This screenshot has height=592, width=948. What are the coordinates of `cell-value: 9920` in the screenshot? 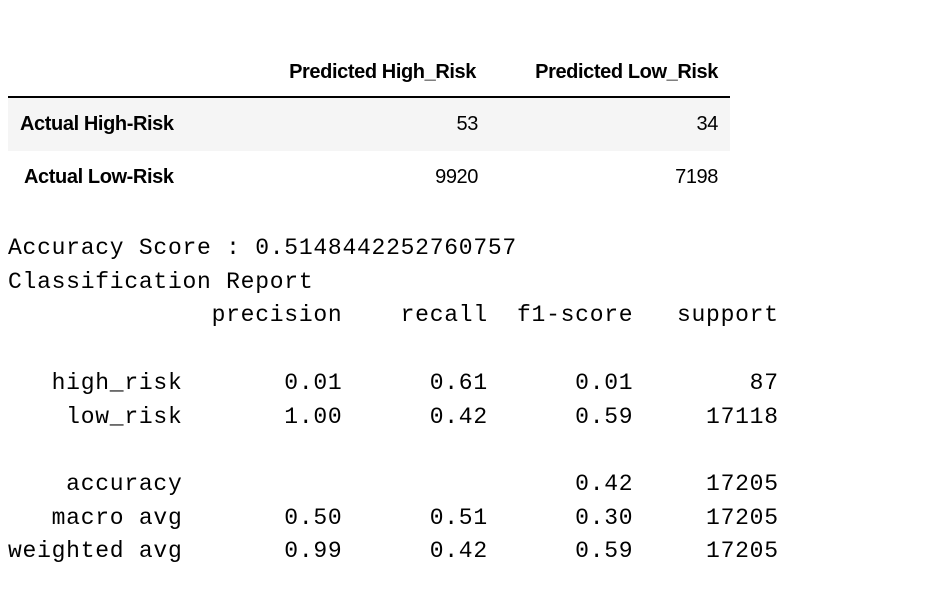 It's located at (456, 177).